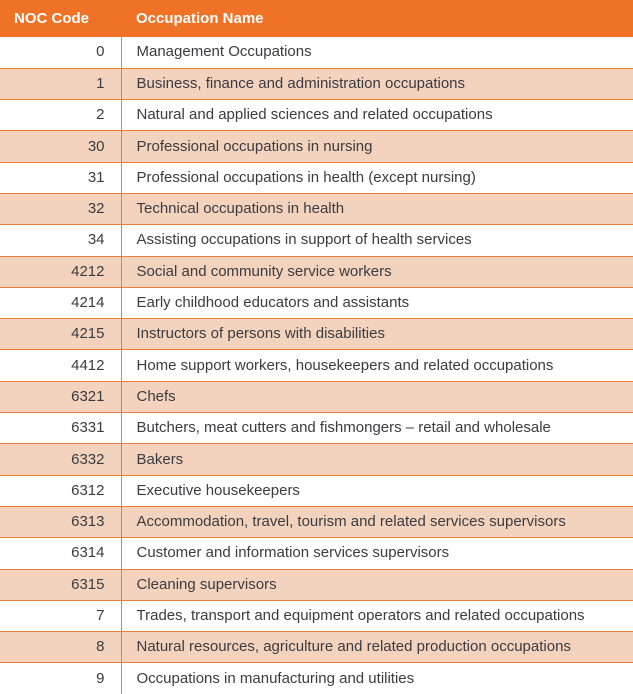 The height and width of the screenshot is (694, 633). I want to click on occupation-name-cell: Executive housekeepers, so click(376, 490).